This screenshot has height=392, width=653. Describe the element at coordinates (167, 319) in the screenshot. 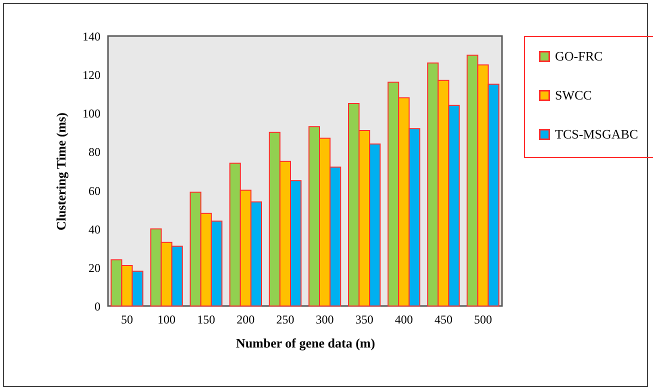

I see `x-tick-label: 100` at that location.